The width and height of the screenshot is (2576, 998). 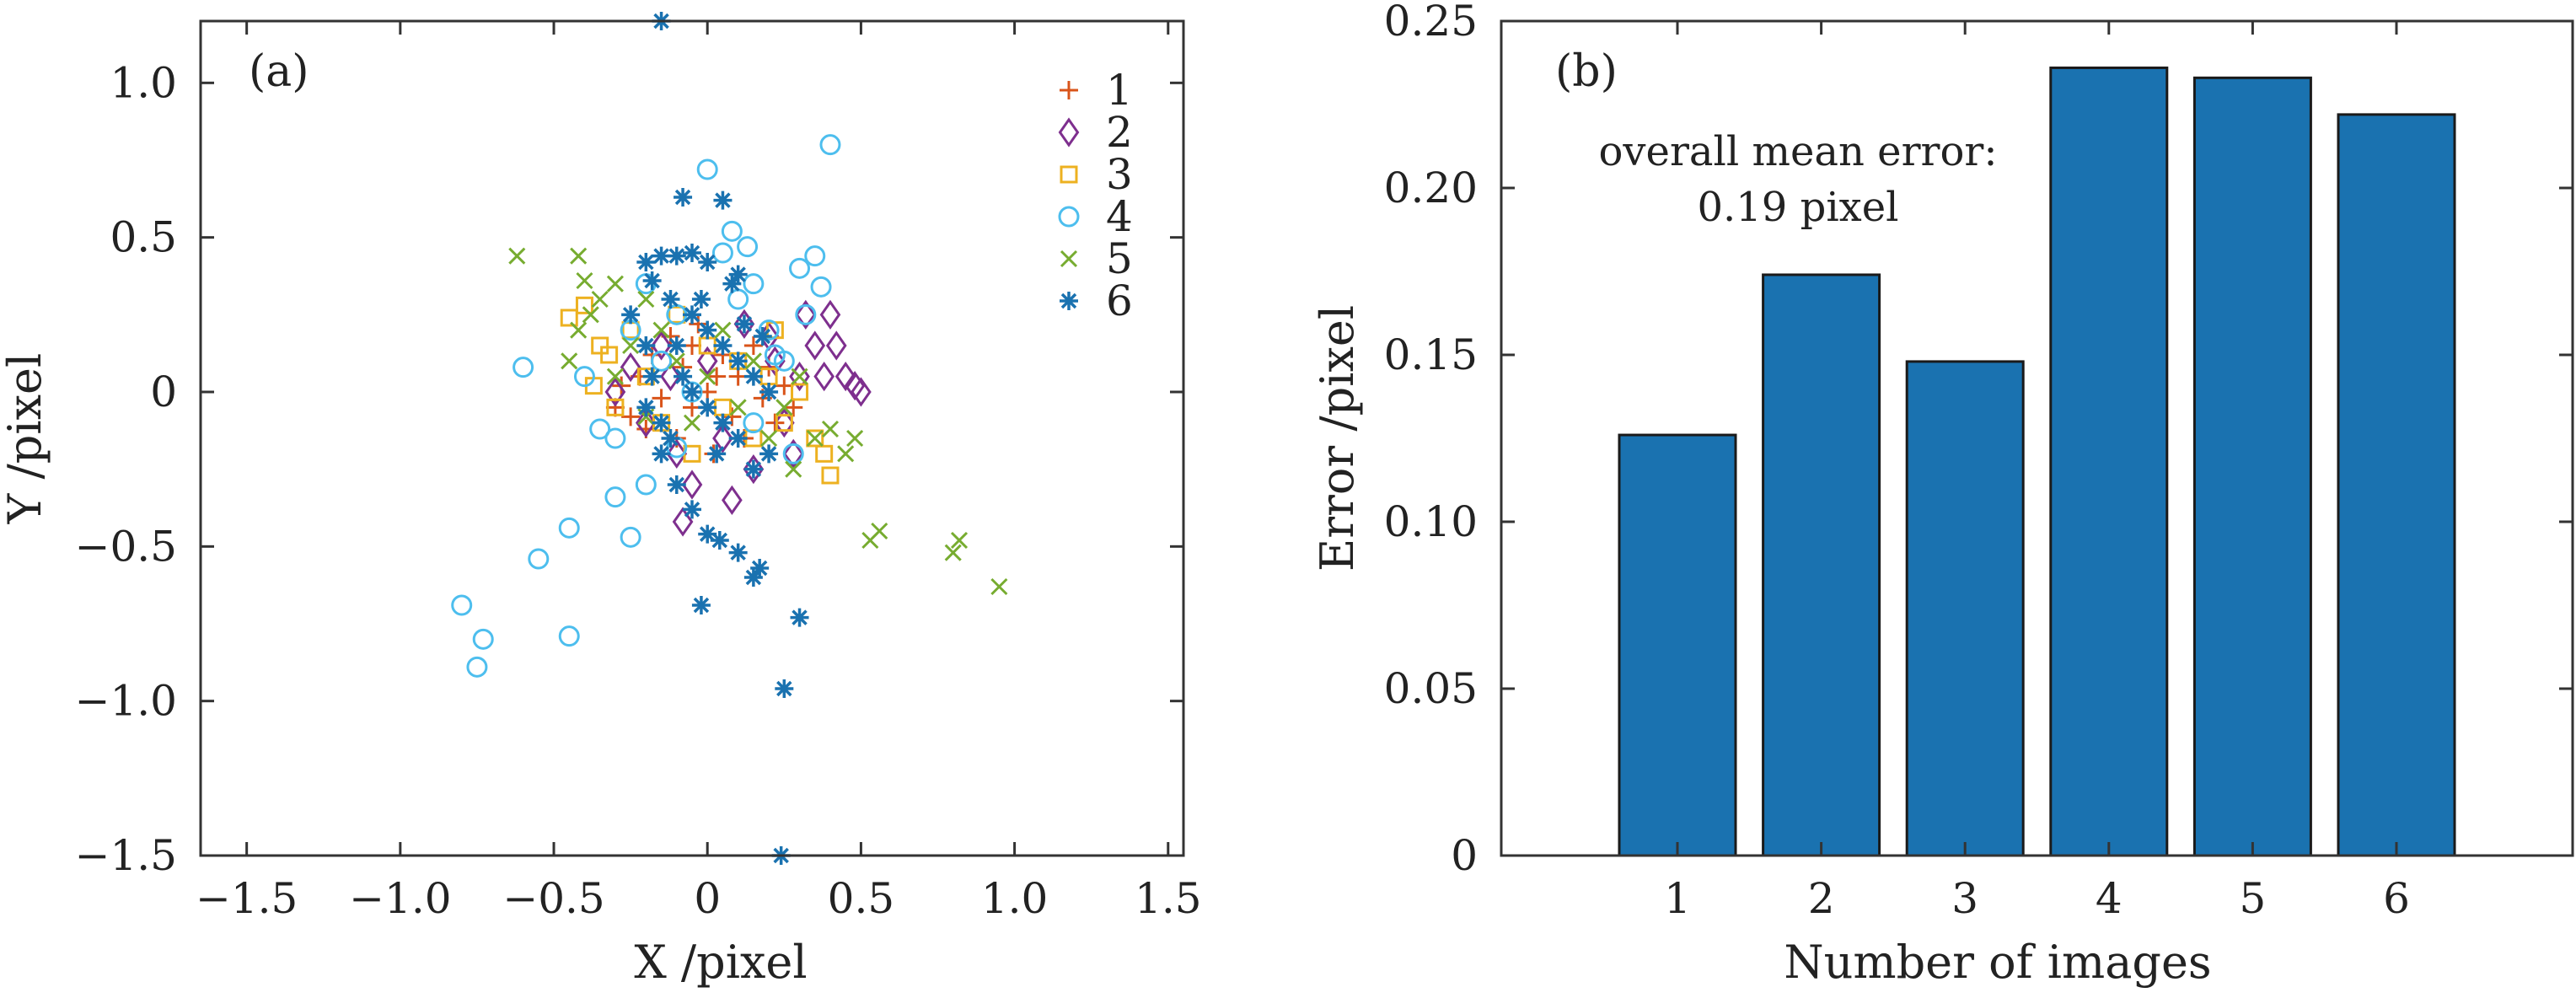 What do you see at coordinates (1119, 90) in the screenshot?
I see `legend-label-series-1: 1` at bounding box center [1119, 90].